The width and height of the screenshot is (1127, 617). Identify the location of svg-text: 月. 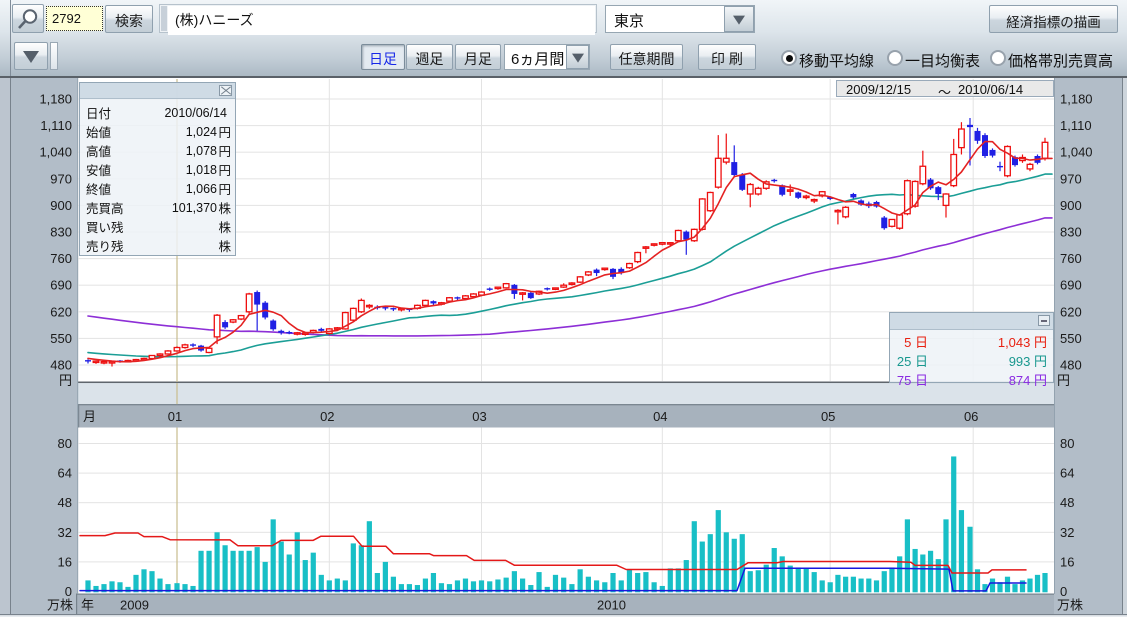
(89, 416).